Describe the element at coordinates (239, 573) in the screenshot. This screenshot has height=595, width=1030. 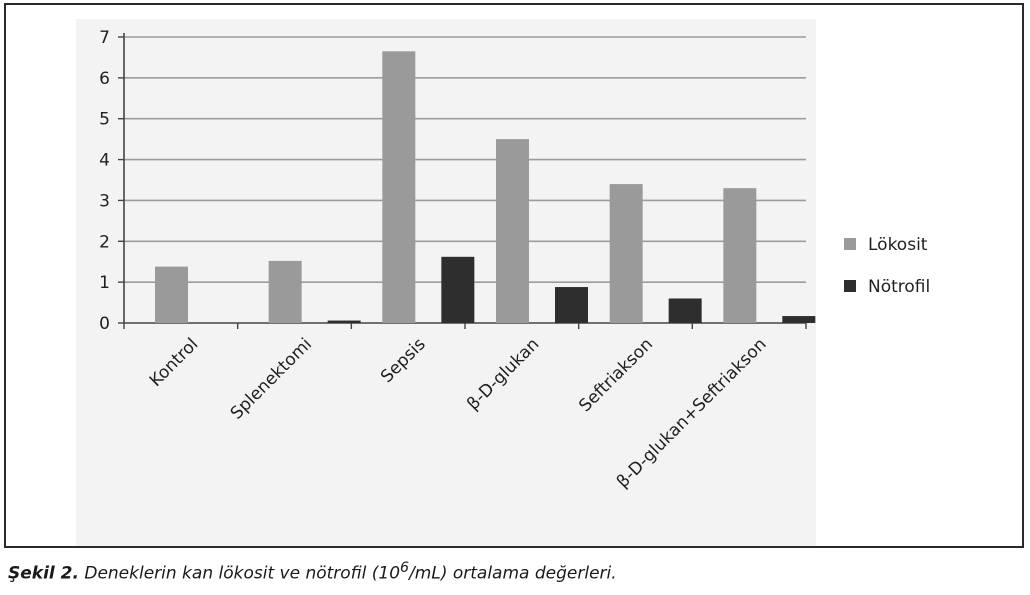
I see `caption-text: Deneklerin kan lökosit ve nötrofil (10` at that location.